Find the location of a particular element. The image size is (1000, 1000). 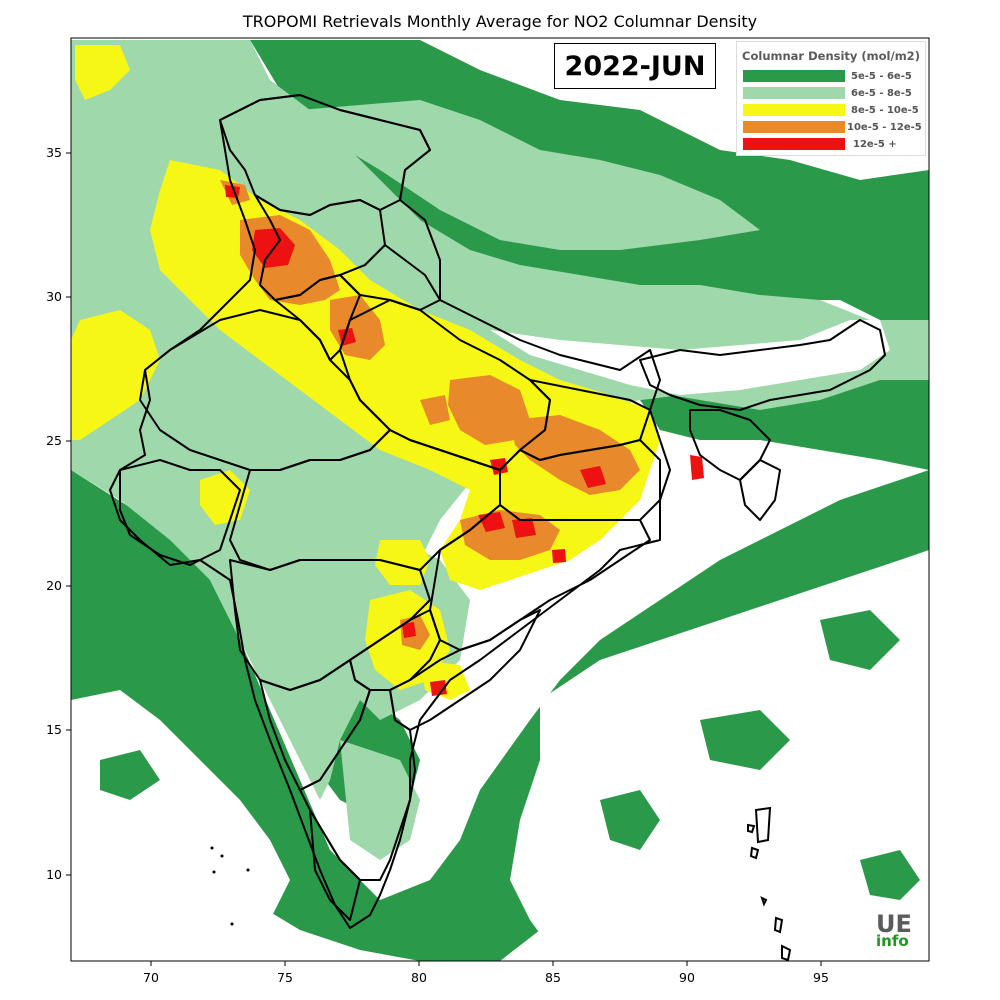

x-tick-label: 70 is located at coordinates (151, 977).